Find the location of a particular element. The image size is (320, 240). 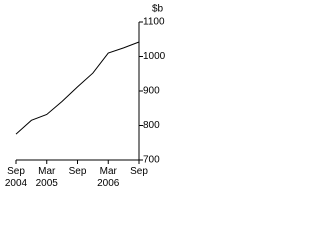

y-tick-label: 900 is located at coordinates (151, 91).